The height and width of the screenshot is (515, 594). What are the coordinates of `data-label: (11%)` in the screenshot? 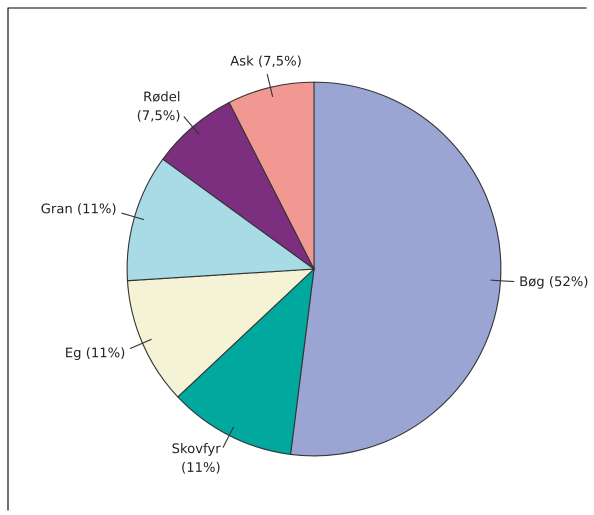 It's located at (201, 468).